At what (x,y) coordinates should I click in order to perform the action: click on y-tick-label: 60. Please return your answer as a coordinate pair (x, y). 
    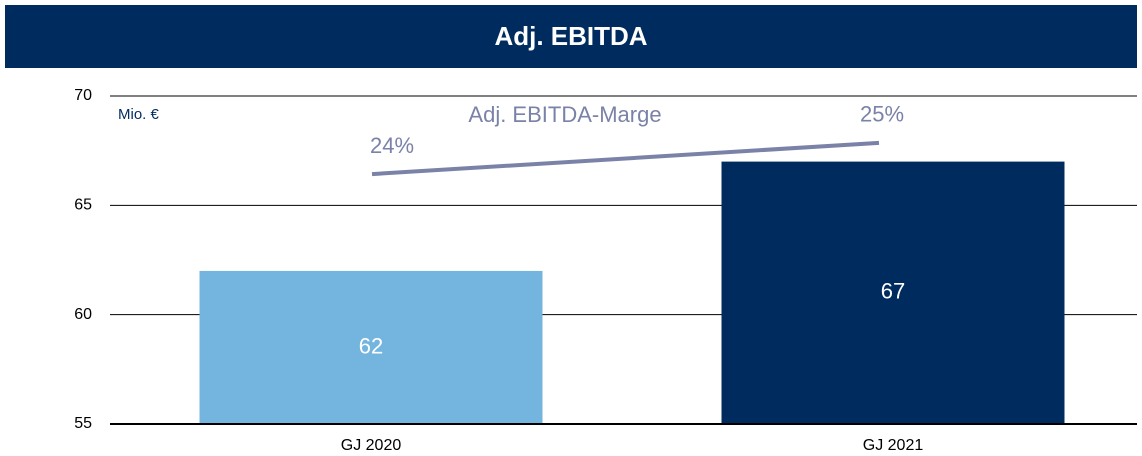
    Looking at the image, I should click on (83, 314).